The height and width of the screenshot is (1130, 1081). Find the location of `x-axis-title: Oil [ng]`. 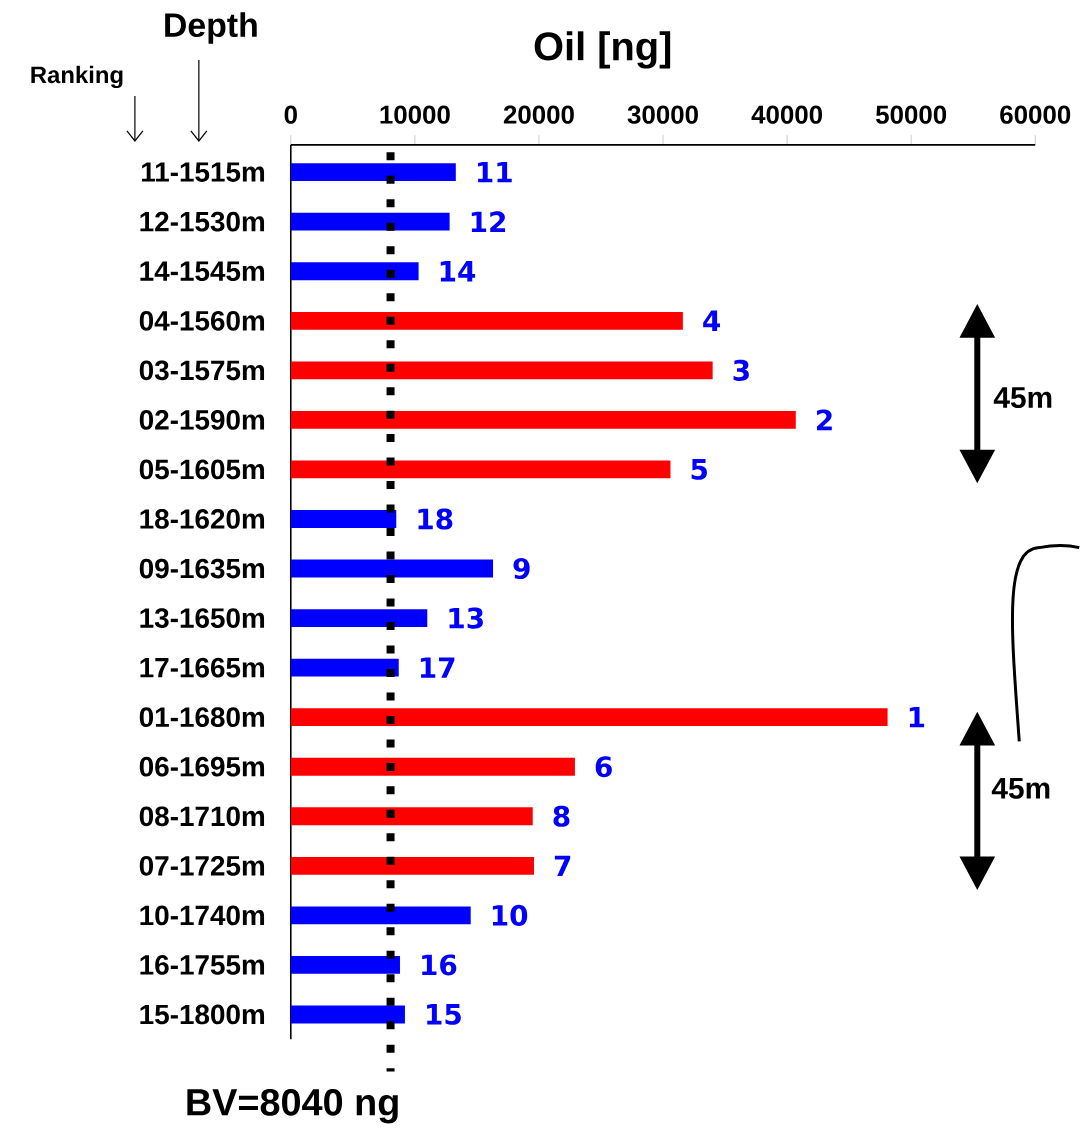

x-axis-title: Oil [ng] is located at coordinates (602, 50).